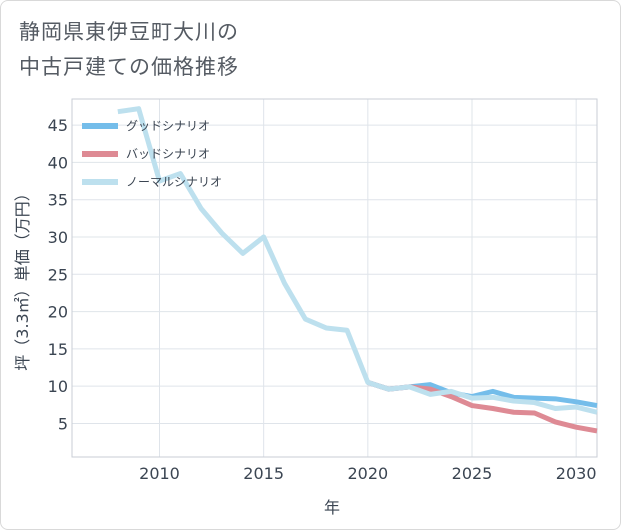 The image size is (621, 530). I want to click on legend-label-normal: ノーマルシナリオ, so click(174, 182).